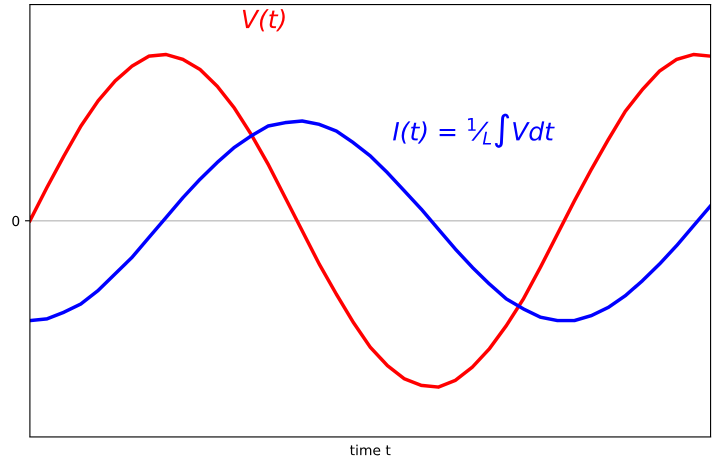 This screenshot has height=459, width=712. What do you see at coordinates (370, 450) in the screenshot?
I see `x-axis-title: time t` at bounding box center [370, 450].